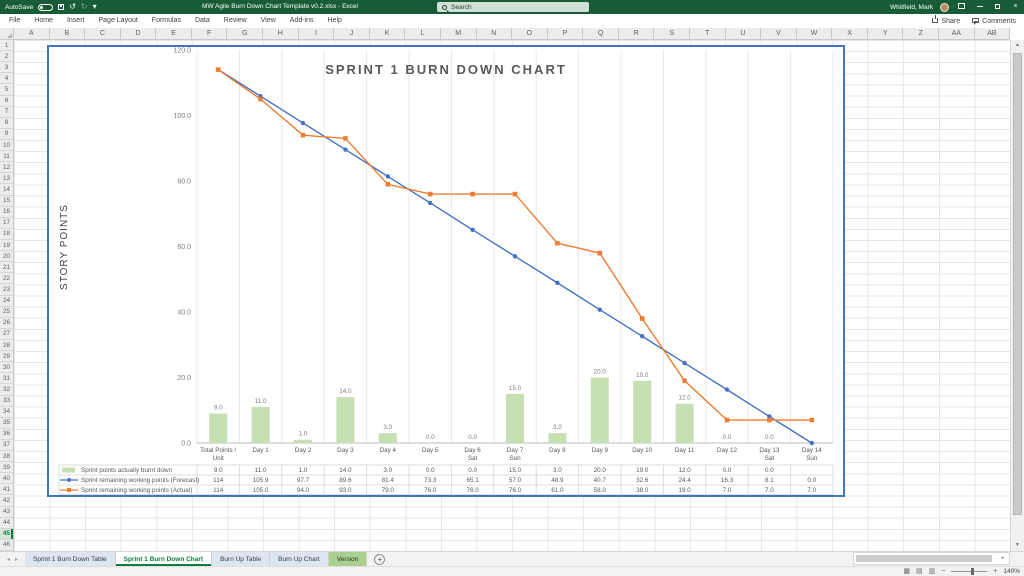 This screenshot has width=1024, height=576. What do you see at coordinates (334, 20) in the screenshot?
I see `ribbon-tab-help: Help` at bounding box center [334, 20].